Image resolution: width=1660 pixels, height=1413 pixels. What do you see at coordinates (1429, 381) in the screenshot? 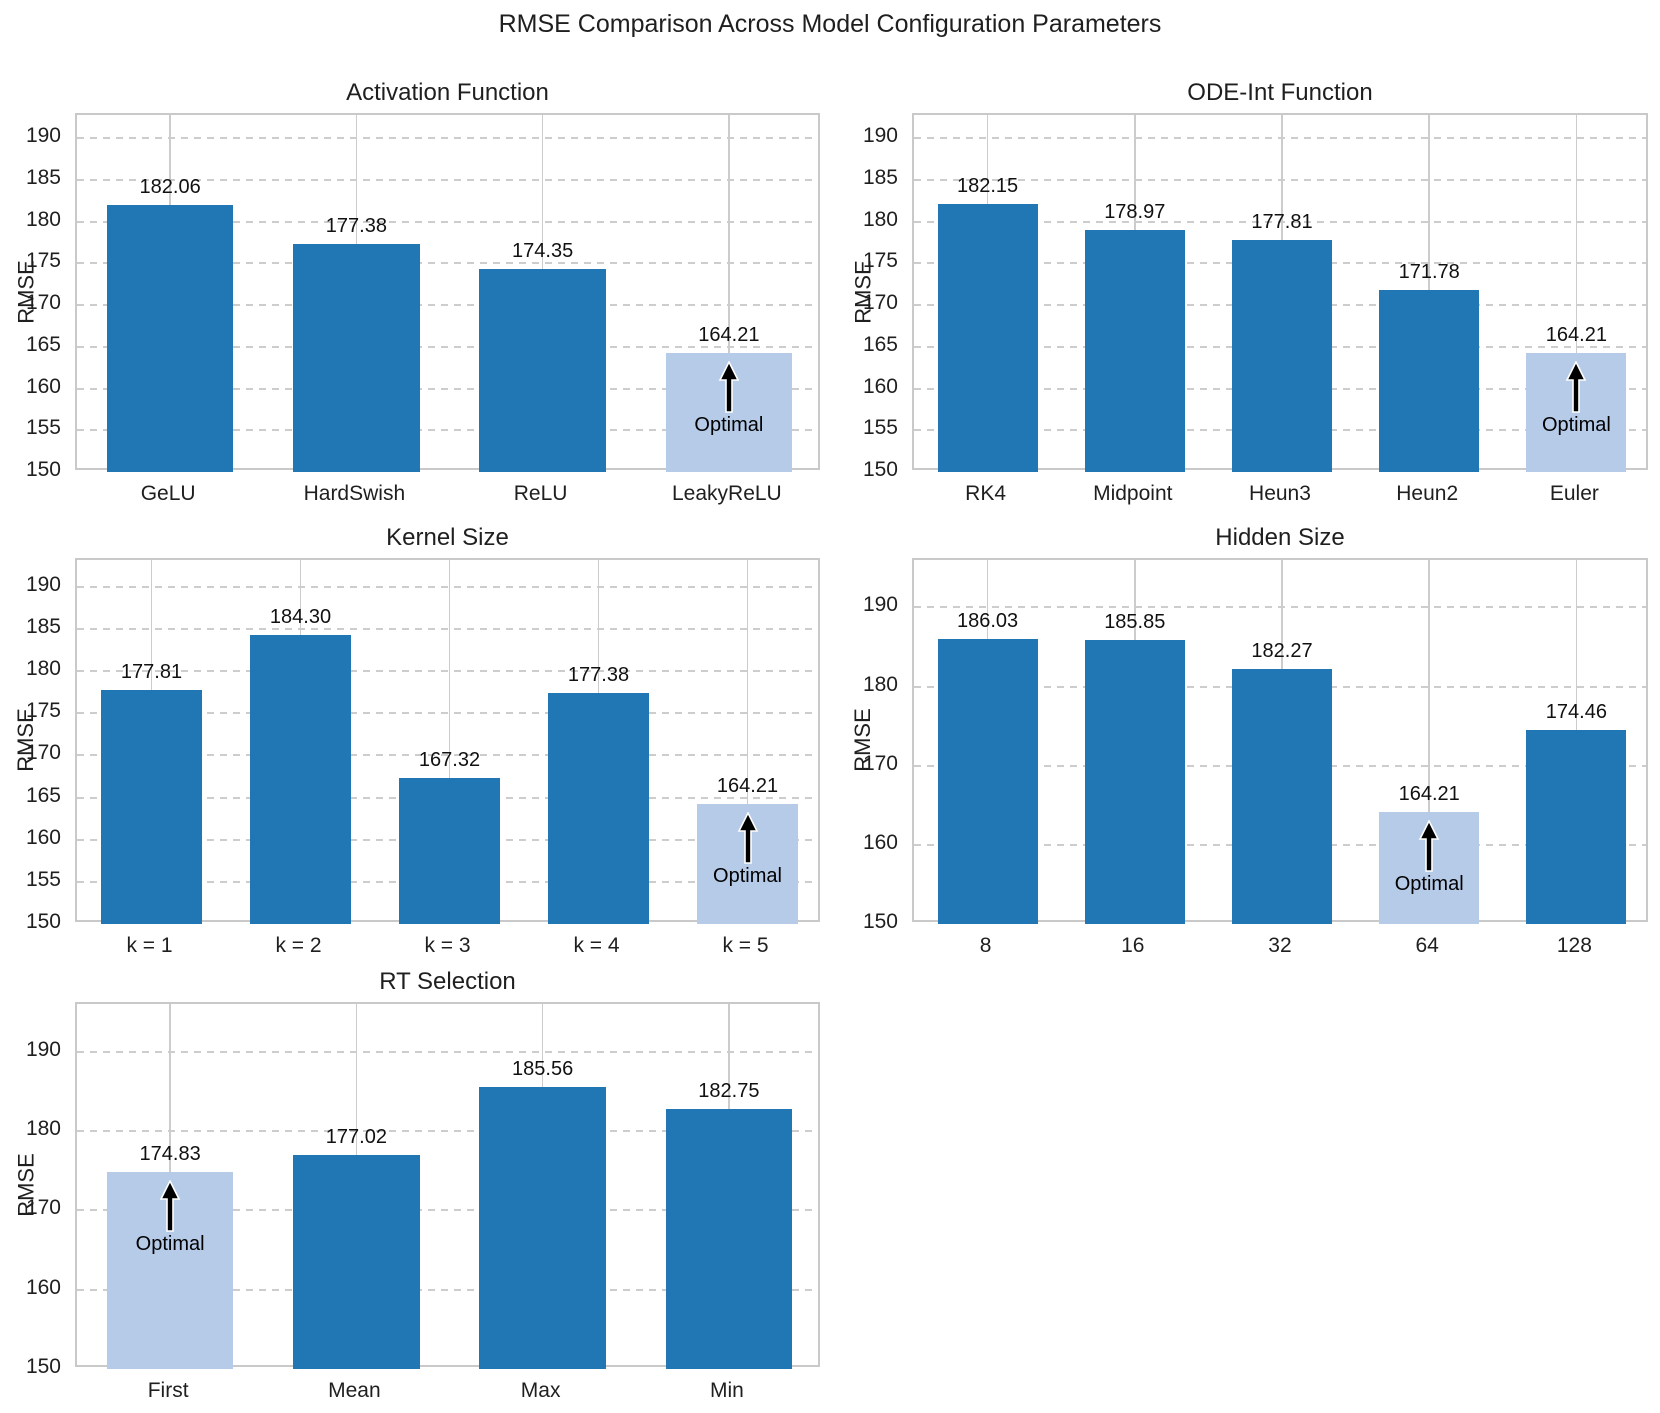
I see `bar-heun2` at bounding box center [1429, 381].